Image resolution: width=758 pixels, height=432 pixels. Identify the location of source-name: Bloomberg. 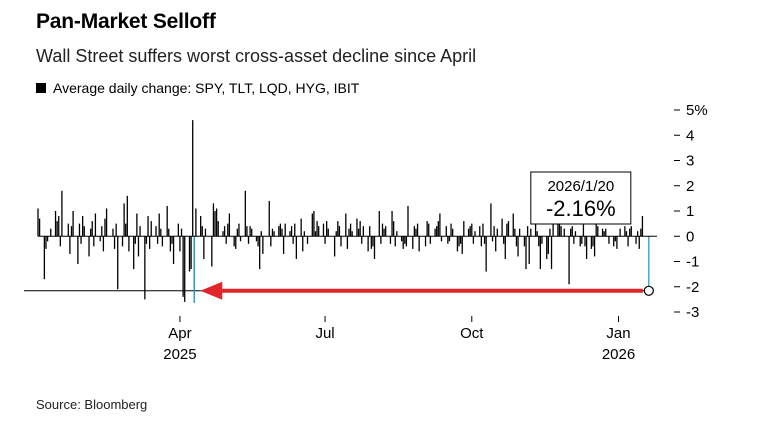
(116, 404).